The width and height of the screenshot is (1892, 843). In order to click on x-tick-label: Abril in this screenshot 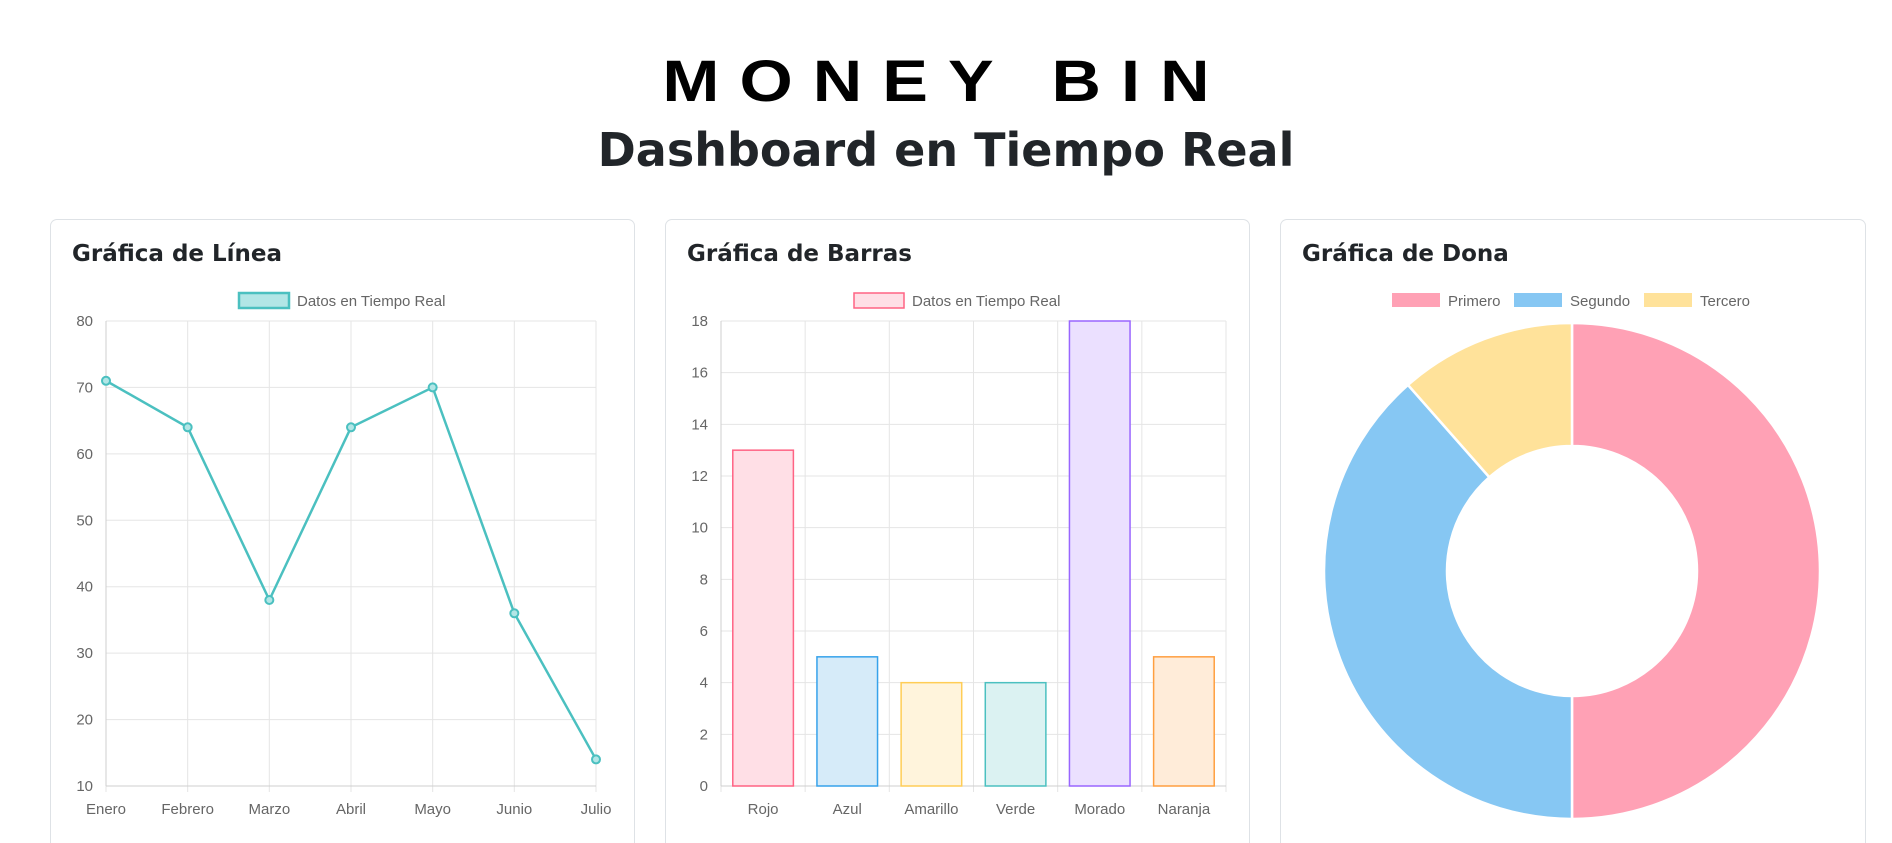, I will do `click(351, 809)`.